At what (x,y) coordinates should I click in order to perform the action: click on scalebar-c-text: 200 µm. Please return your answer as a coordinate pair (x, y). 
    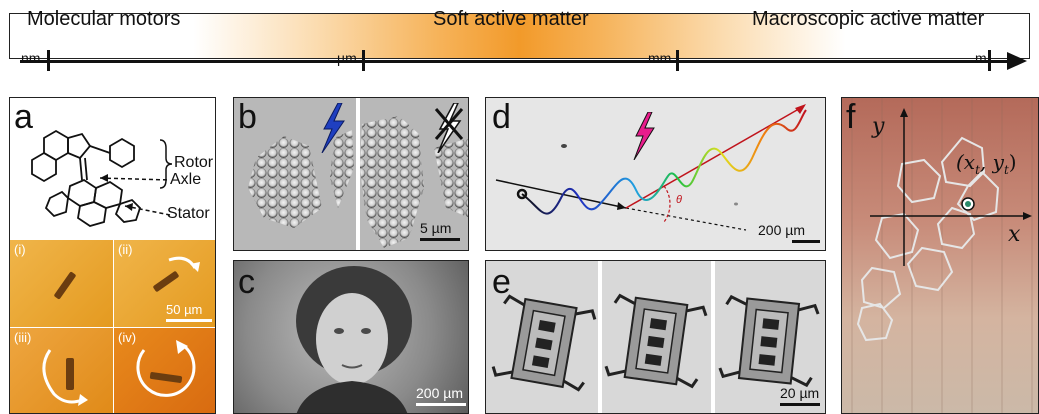
    Looking at the image, I should click on (439, 393).